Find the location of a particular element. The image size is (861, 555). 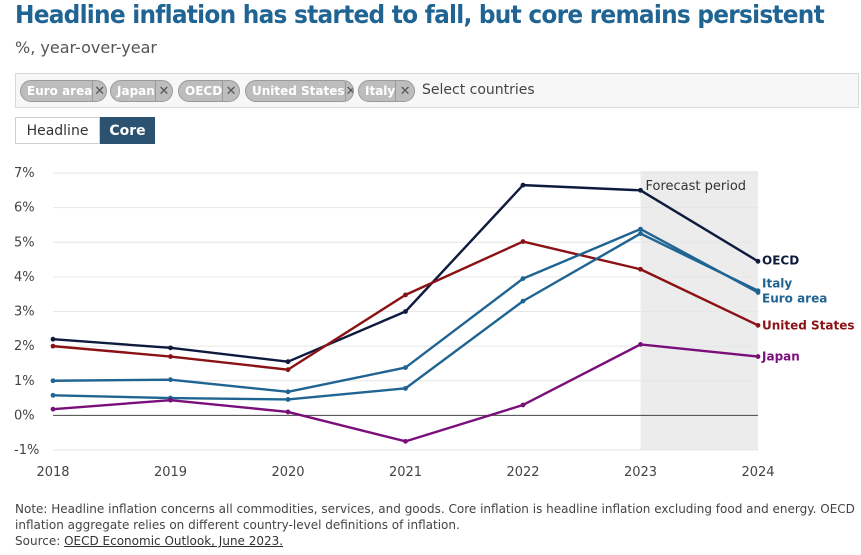

chip-oecd: OECD ✕ is located at coordinates (209, 91).